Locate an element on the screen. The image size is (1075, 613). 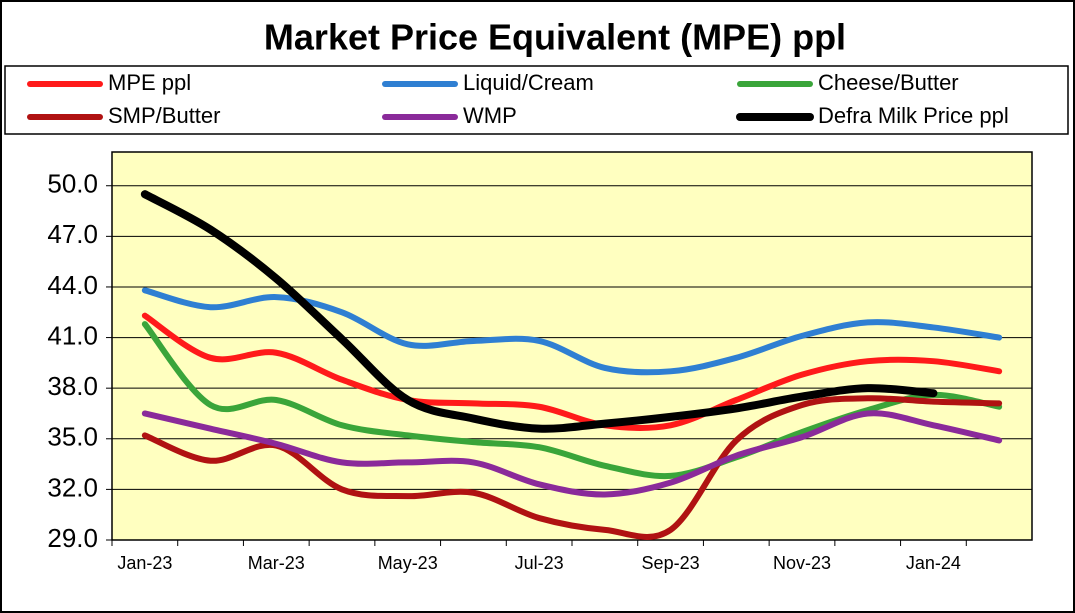
x-tick-label: Jan-24 is located at coordinates (933, 563).